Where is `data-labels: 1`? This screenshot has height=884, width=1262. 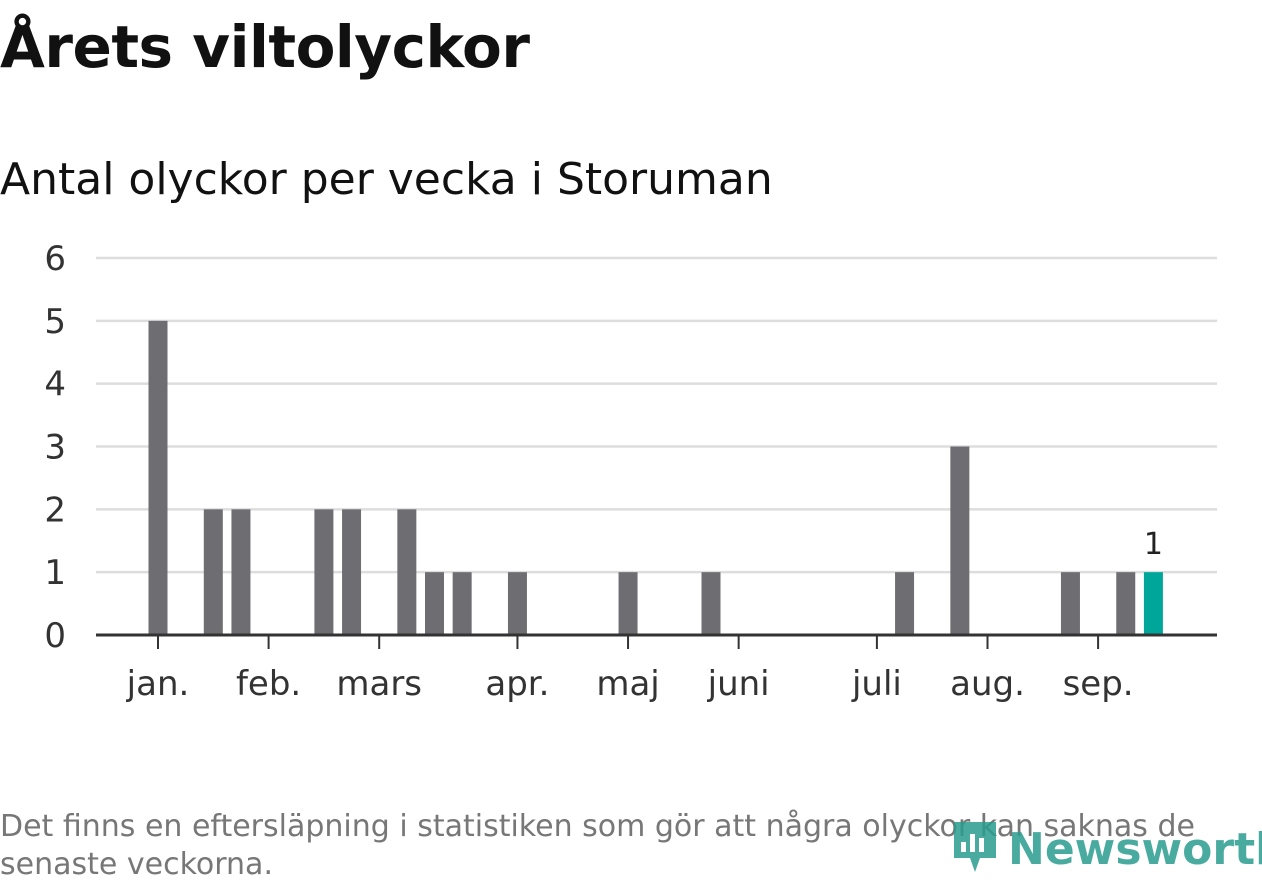
data-labels: 1 is located at coordinates (1153, 544).